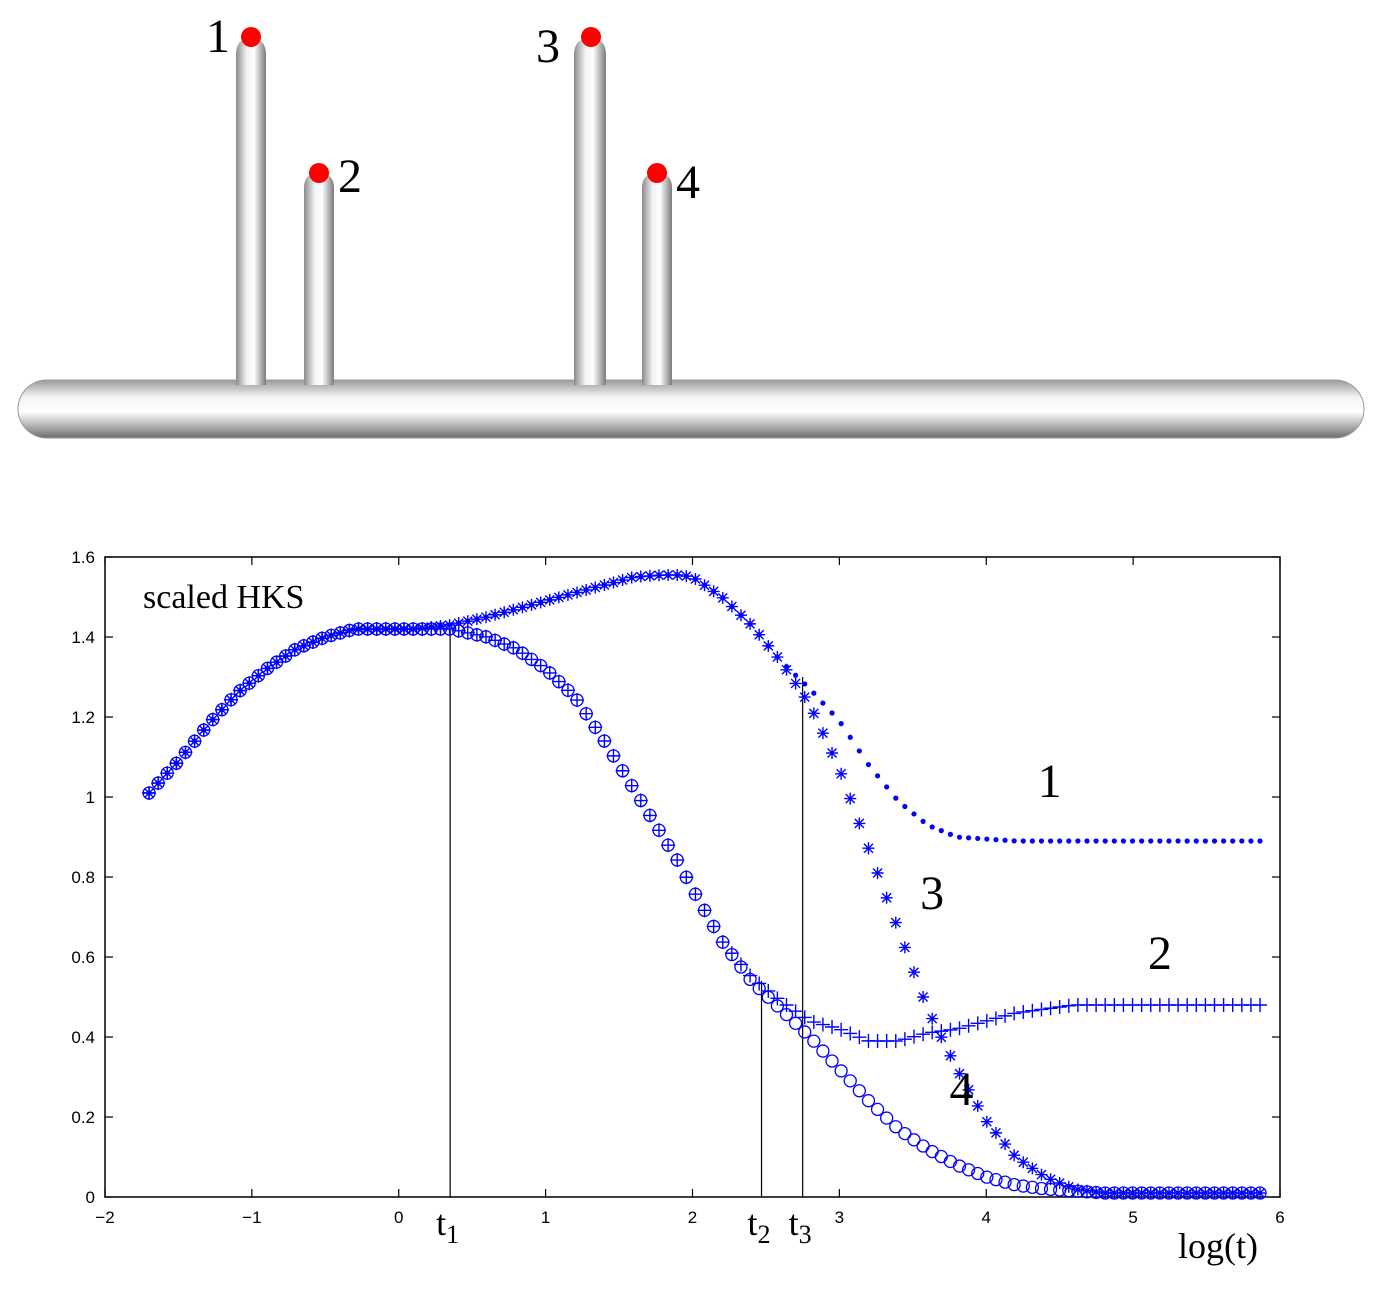 This screenshot has height=1292, width=1382. What do you see at coordinates (800, 1226) in the screenshot?
I see `time-marker-label: t3` at bounding box center [800, 1226].